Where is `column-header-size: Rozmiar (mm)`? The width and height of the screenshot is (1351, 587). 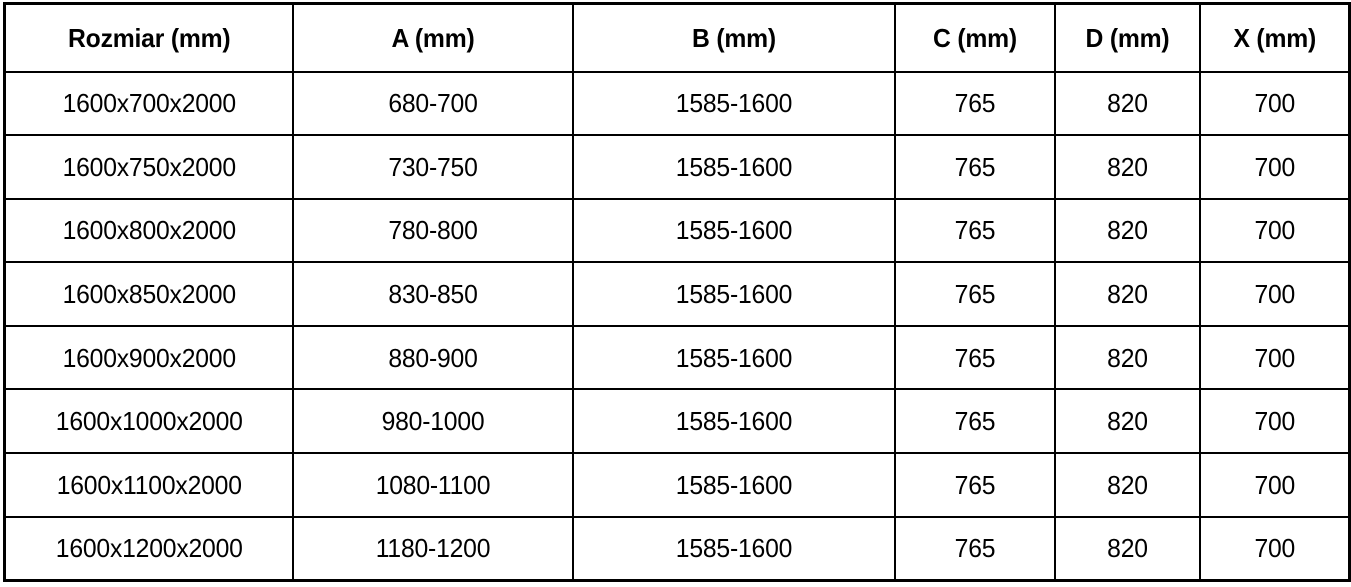
column-header-size: Rozmiar (mm) is located at coordinates (148, 37).